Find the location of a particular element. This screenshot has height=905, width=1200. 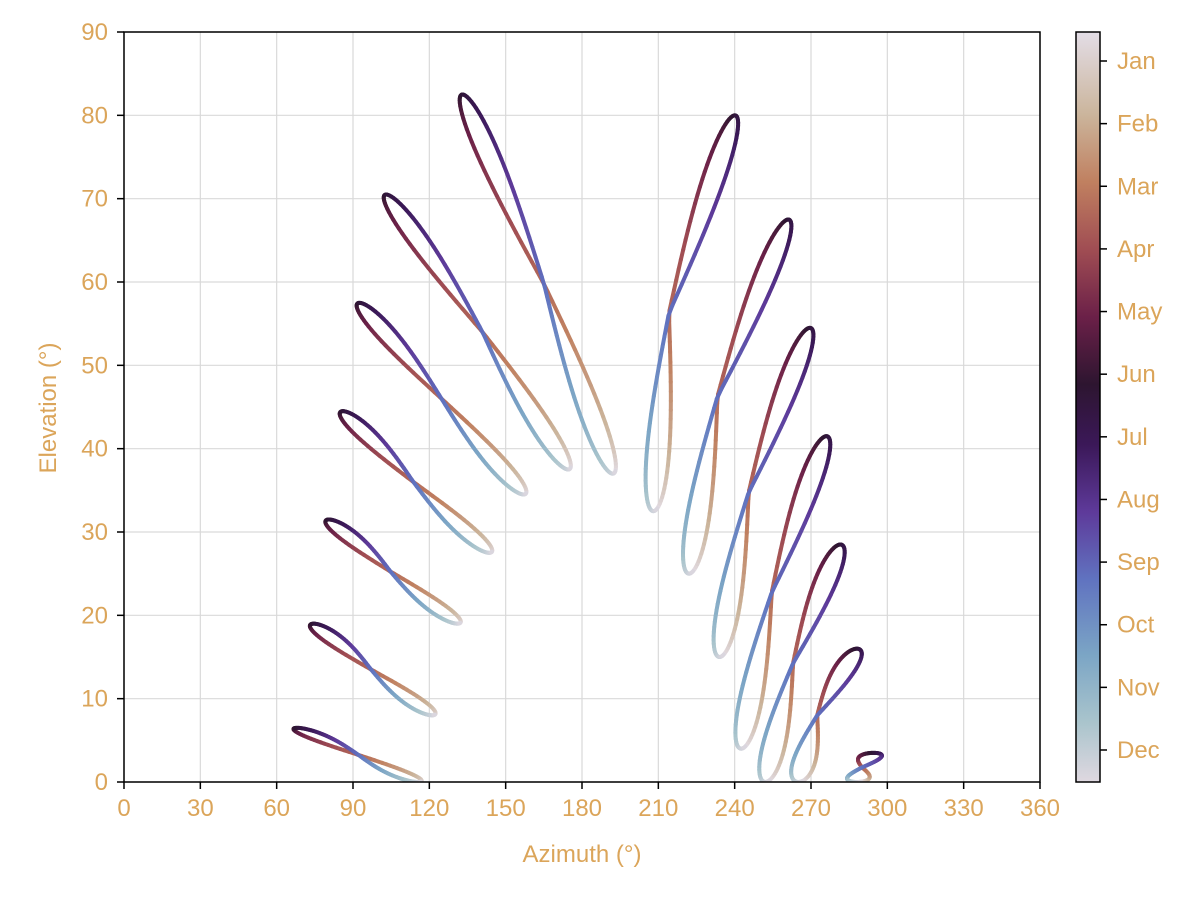

y-tick-label: 40 is located at coordinates (94, 449).